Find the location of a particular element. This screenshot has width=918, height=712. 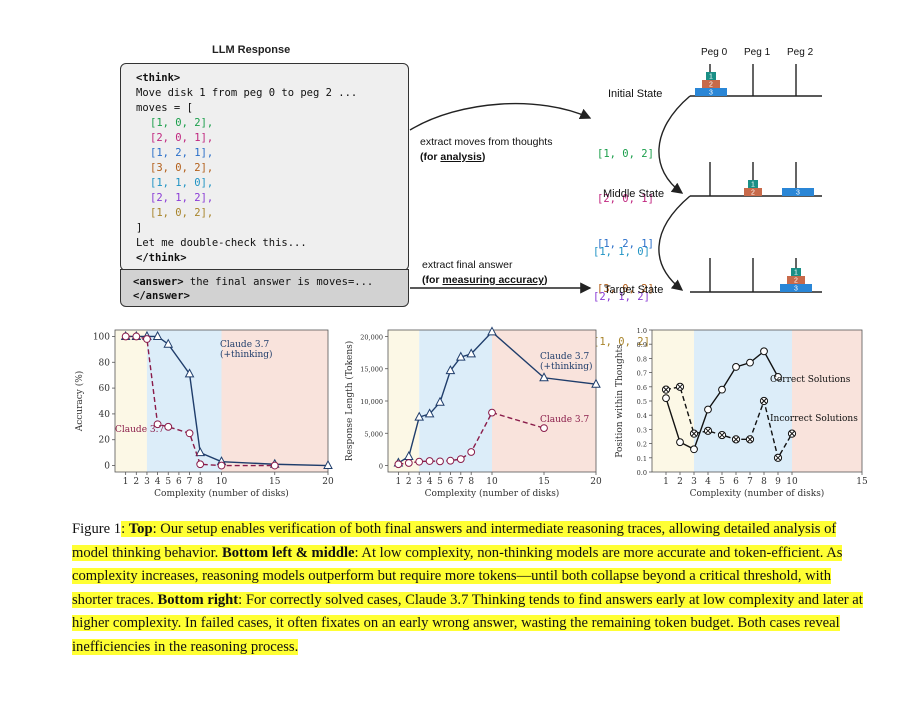

answer-open-tag: <answer> is located at coordinates (158, 282).